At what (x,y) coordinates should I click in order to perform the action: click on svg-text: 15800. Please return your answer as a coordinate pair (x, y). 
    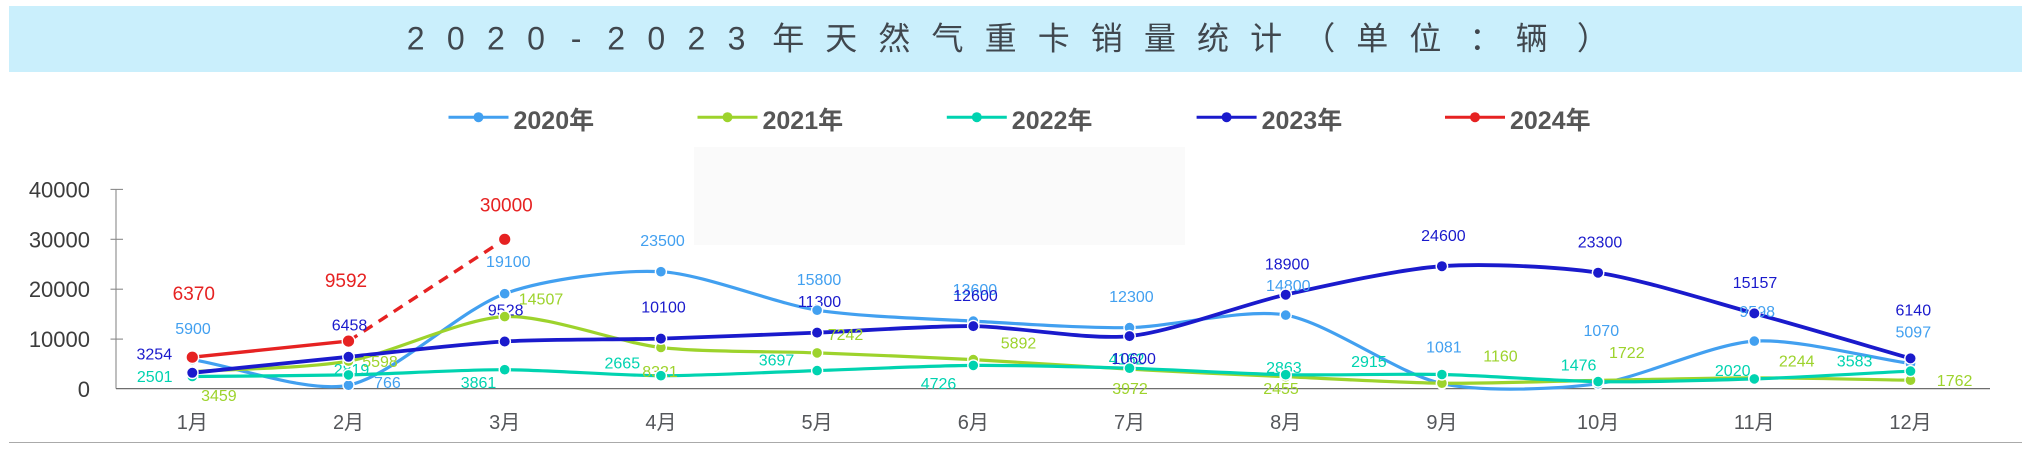
    Looking at the image, I should click on (819, 280).